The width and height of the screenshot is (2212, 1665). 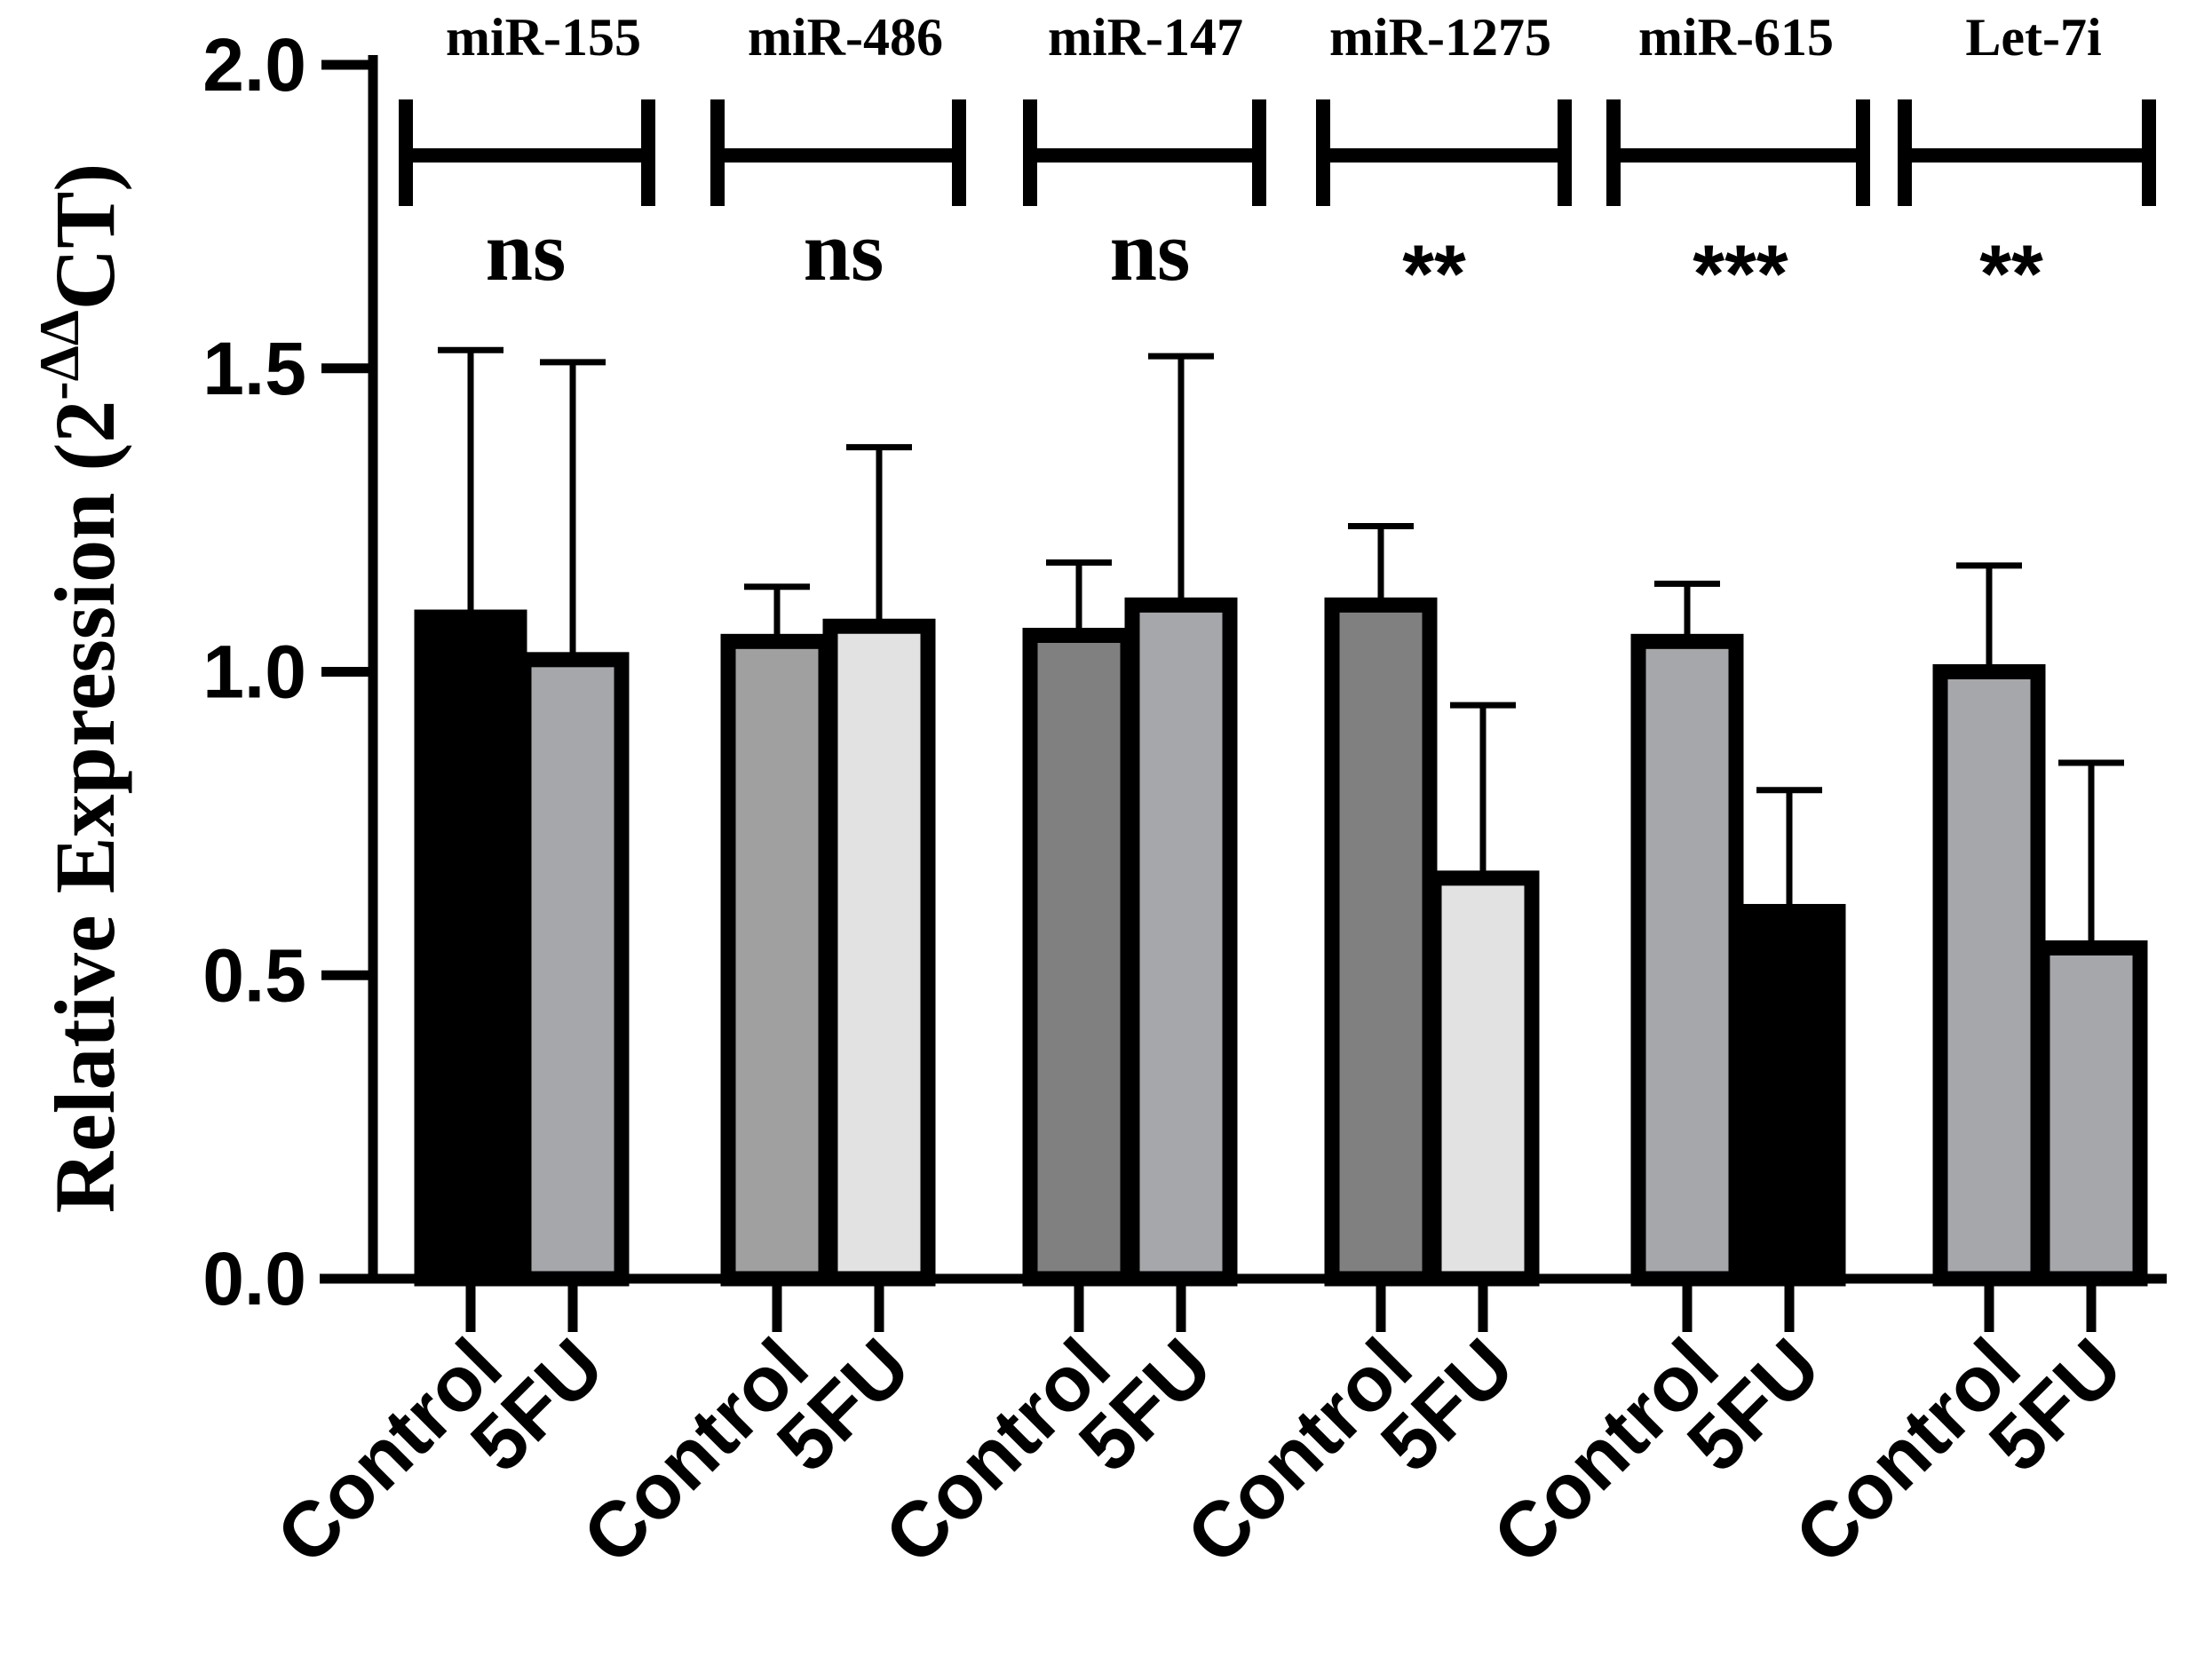 What do you see at coordinates (879, 953) in the screenshot?
I see `bar-miR-486-5FU` at bounding box center [879, 953].